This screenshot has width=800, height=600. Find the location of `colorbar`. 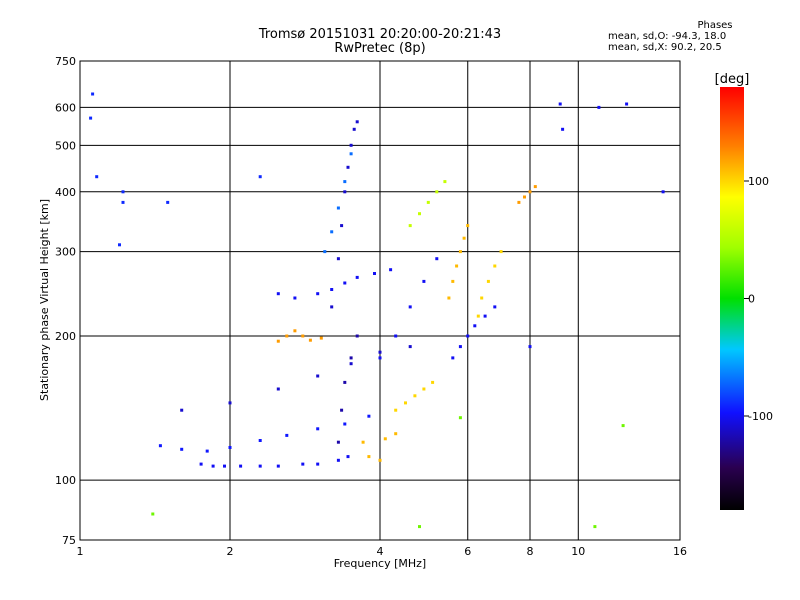

colorbar is located at coordinates (732, 298).